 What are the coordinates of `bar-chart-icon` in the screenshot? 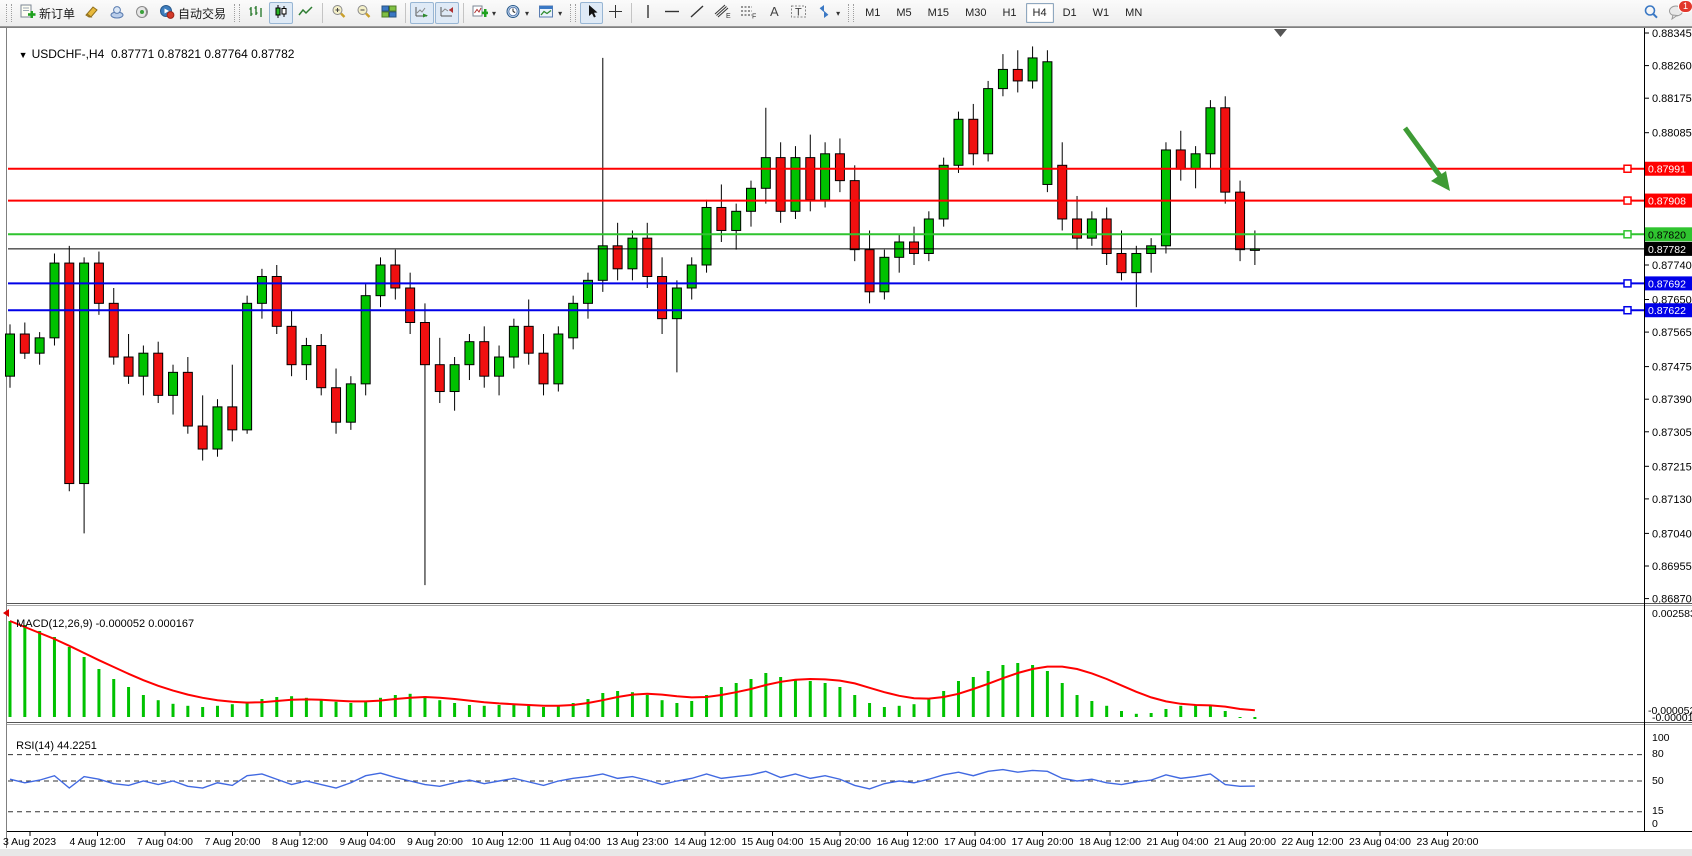 It's located at (256, 13).